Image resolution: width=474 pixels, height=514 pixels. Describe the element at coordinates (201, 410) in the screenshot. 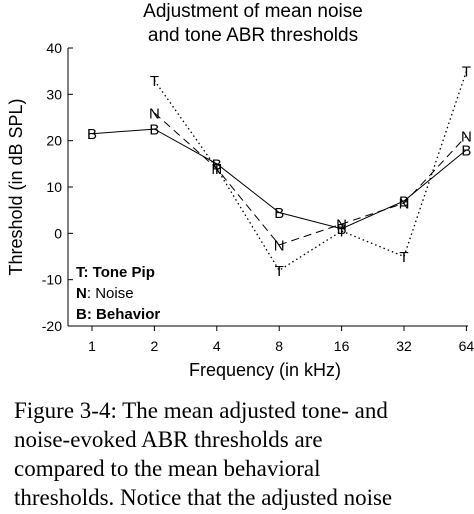

I see `caption-line: Figure 3-4: The mean adjusted tone- and` at that location.